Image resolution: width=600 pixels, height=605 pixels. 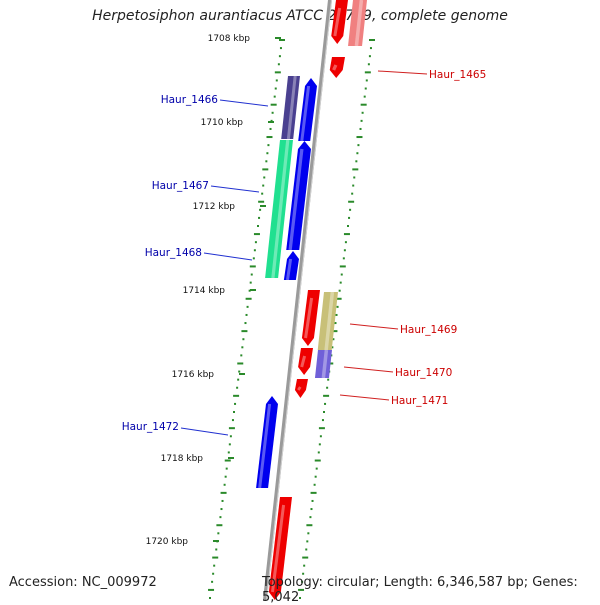 I want to click on gene-haur_1467-arrow, so click(x=298, y=196).